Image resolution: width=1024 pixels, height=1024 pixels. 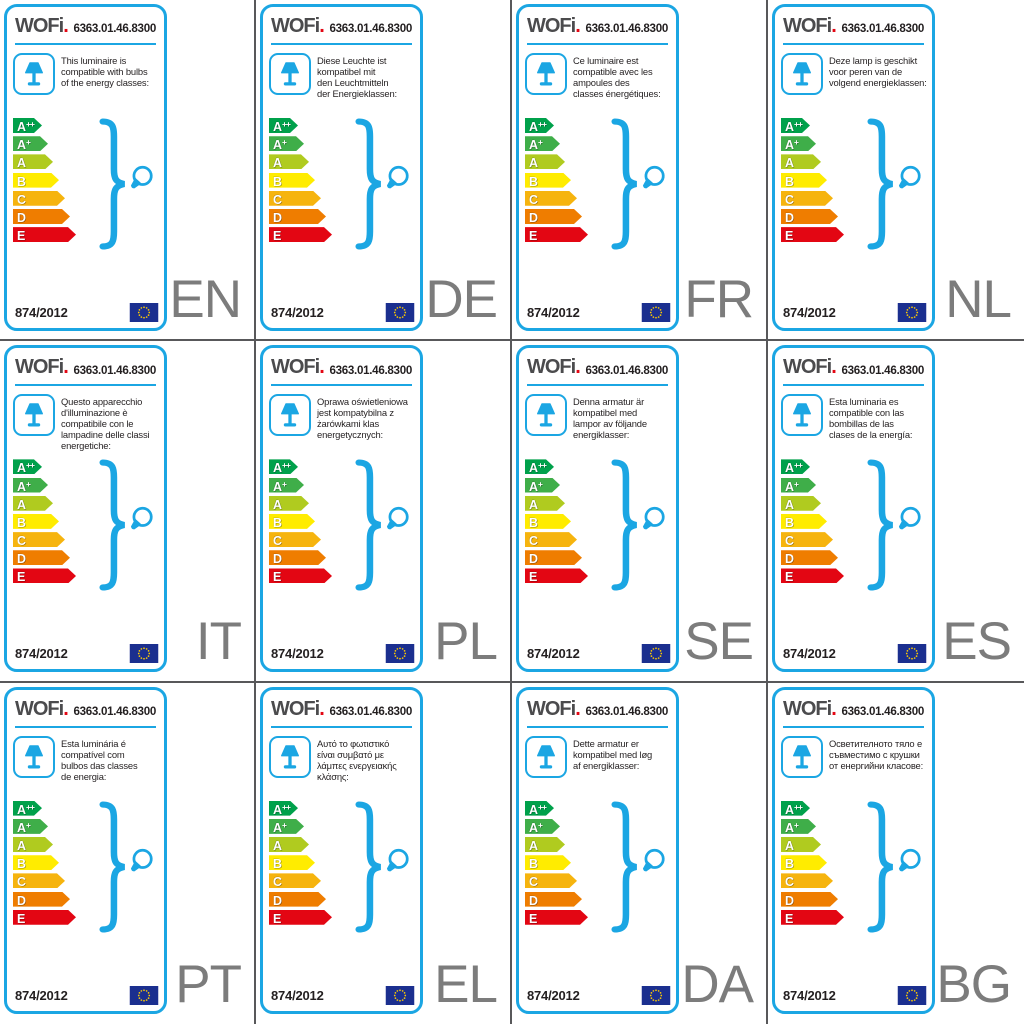 What do you see at coordinates (39, 880) in the screenshot?
I see `energy-class-arrow: C` at bounding box center [39, 880].